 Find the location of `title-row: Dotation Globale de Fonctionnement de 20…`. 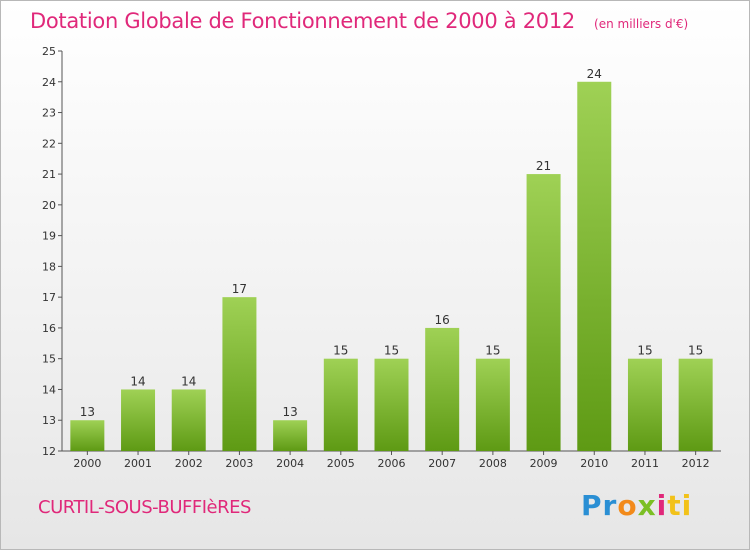

title-row: Dotation Globale de Fonctionnement de 20… is located at coordinates (359, 21).